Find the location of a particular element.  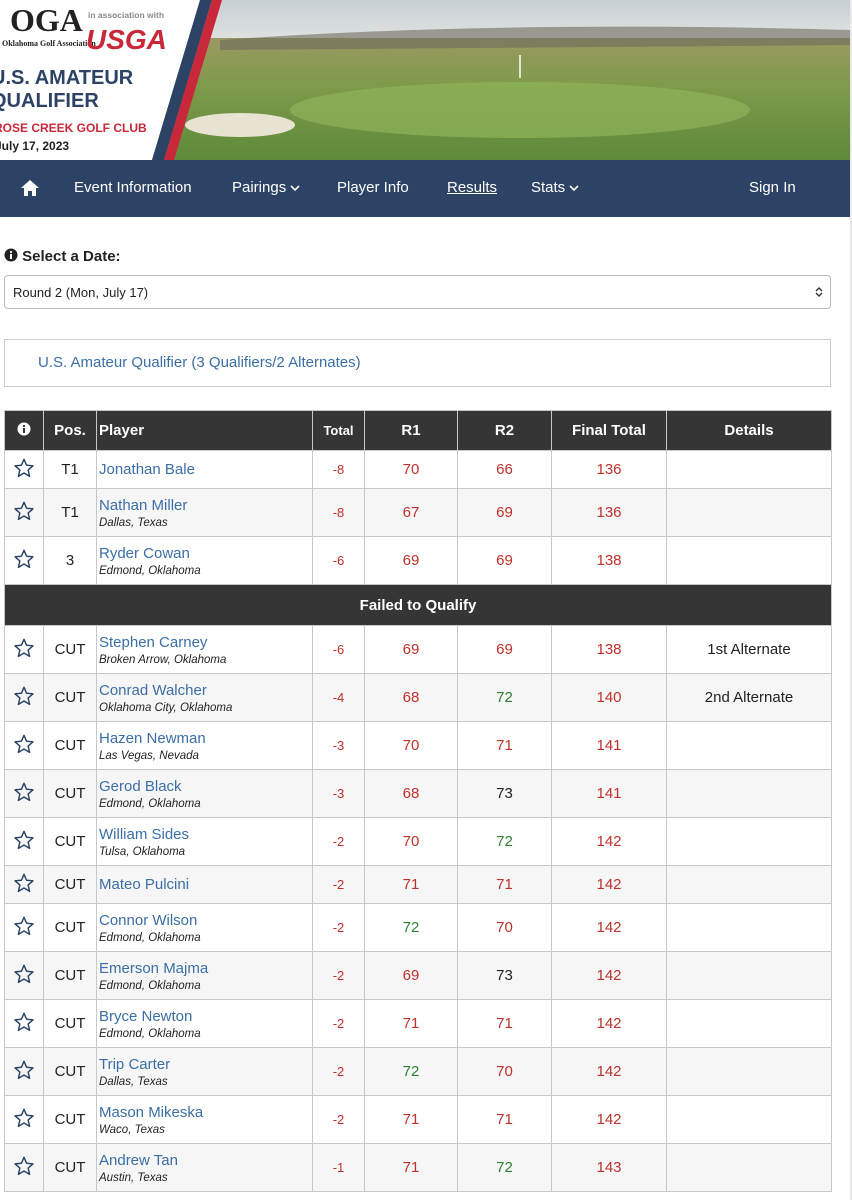

info-icon is located at coordinates (24, 428).